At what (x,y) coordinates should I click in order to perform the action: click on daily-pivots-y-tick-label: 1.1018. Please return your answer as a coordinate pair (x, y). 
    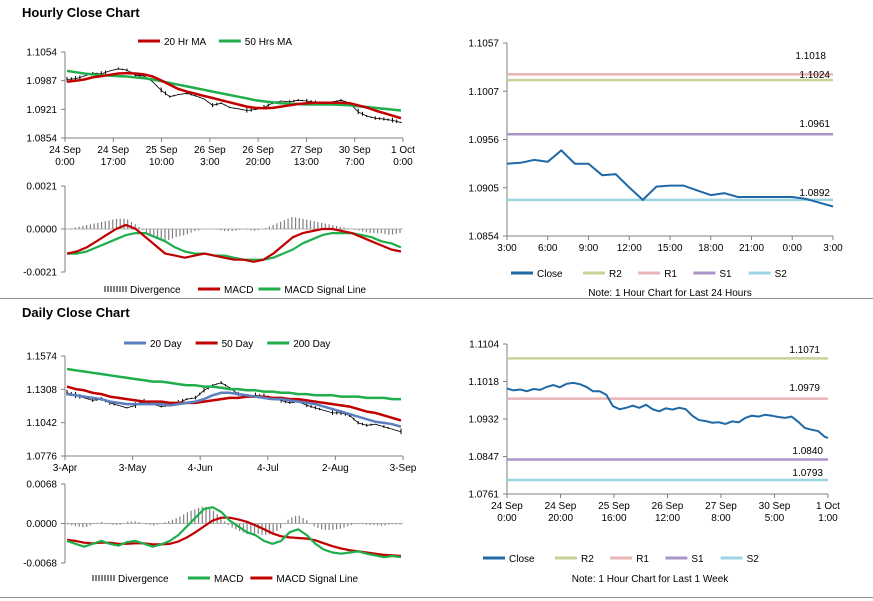
    Looking at the image, I should click on (483, 382).